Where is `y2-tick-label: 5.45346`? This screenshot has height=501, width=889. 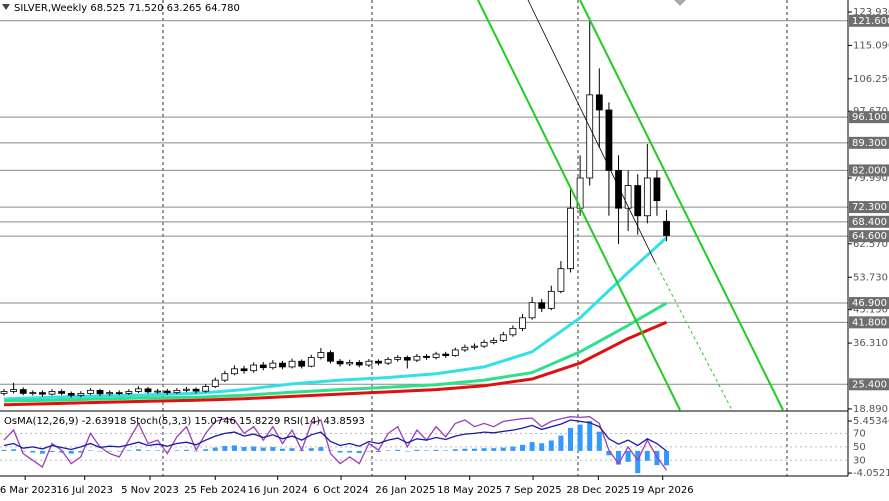
y2-tick-label: 5.45346 is located at coordinates (871, 421).